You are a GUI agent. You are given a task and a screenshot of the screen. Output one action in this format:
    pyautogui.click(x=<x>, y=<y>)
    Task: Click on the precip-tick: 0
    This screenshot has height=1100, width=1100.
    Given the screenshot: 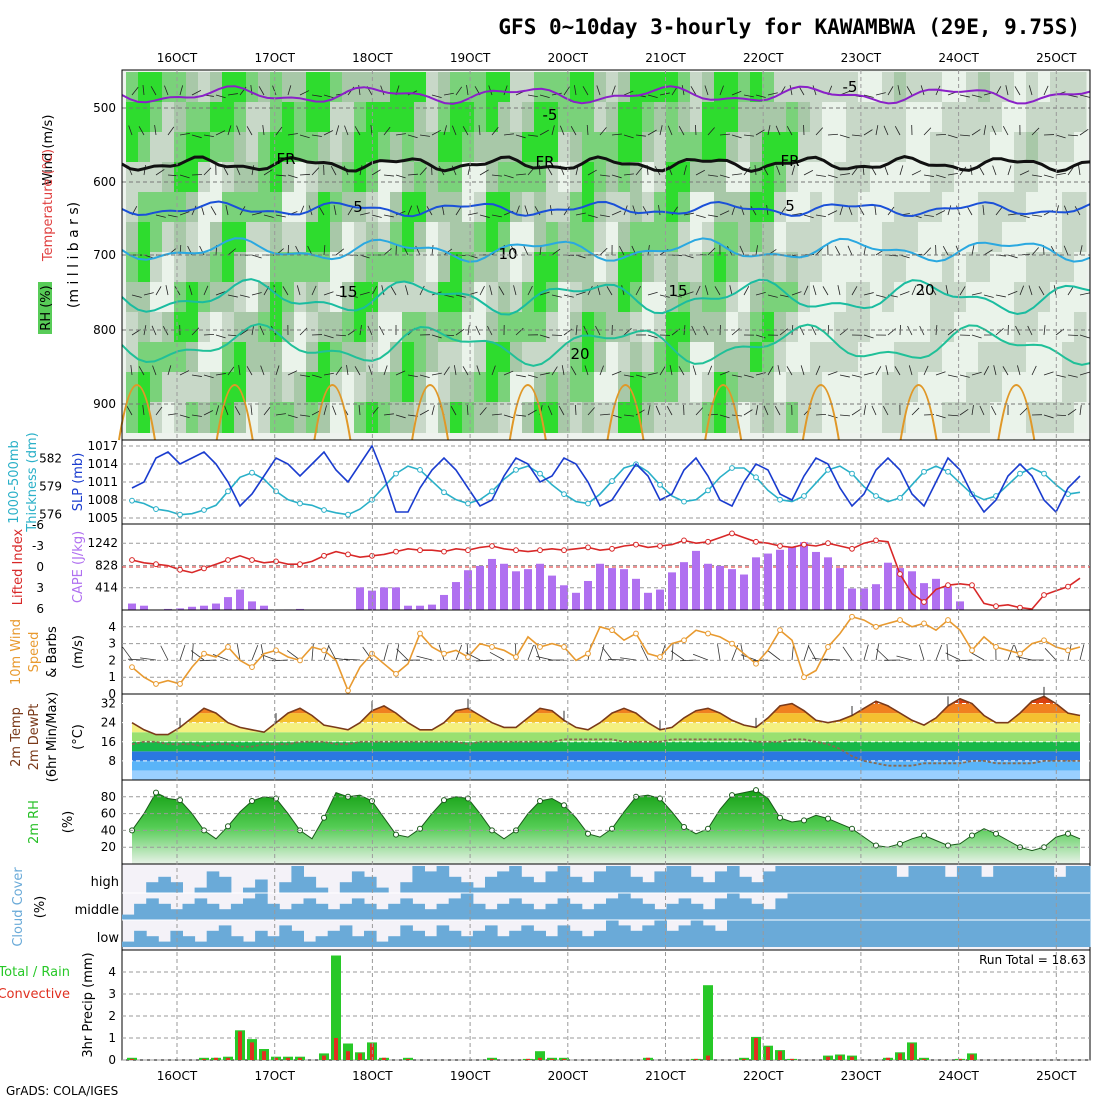 What is the action you would take?
    pyautogui.click(x=112, y=1060)
    